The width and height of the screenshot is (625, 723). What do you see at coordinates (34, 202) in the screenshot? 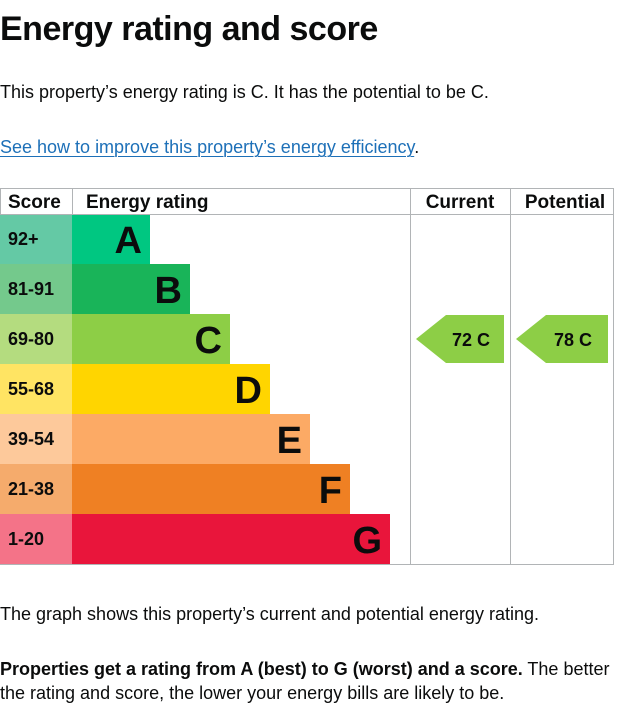
I see `header-score: Score` at bounding box center [34, 202].